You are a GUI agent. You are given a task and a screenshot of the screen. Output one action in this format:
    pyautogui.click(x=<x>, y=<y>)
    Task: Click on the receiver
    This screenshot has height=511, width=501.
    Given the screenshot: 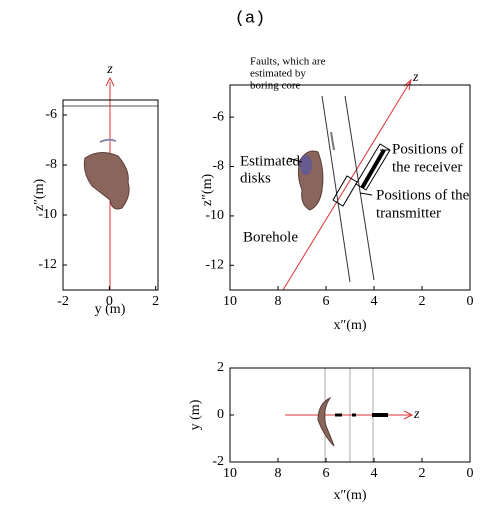 What is the action you would take?
    pyautogui.click(x=373, y=169)
    